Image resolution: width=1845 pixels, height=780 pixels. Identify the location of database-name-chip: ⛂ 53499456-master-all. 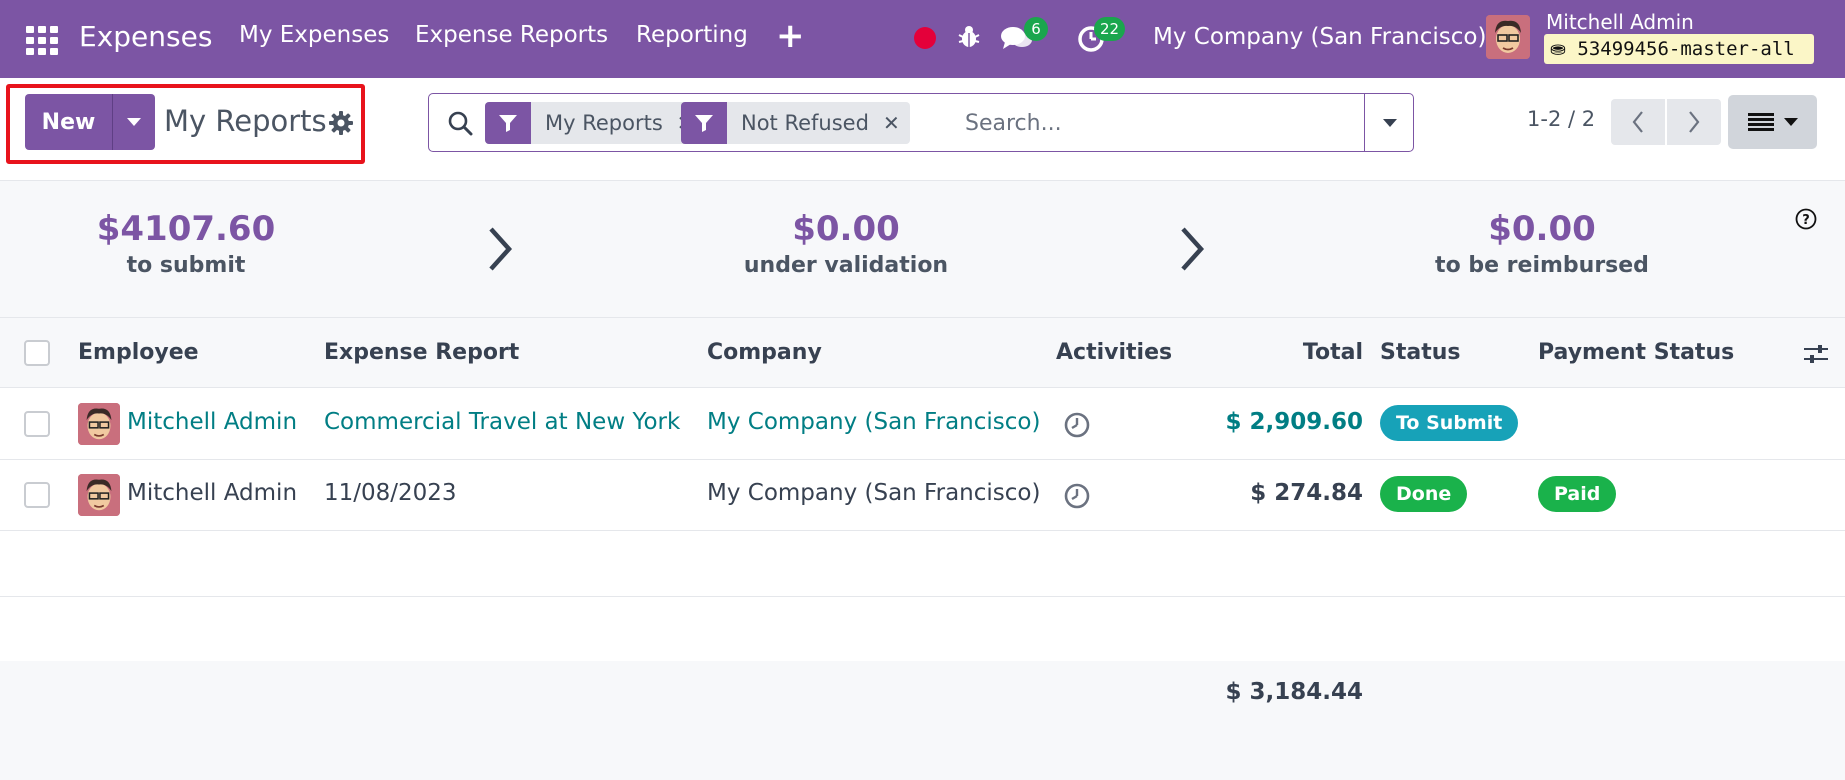
(1679, 49).